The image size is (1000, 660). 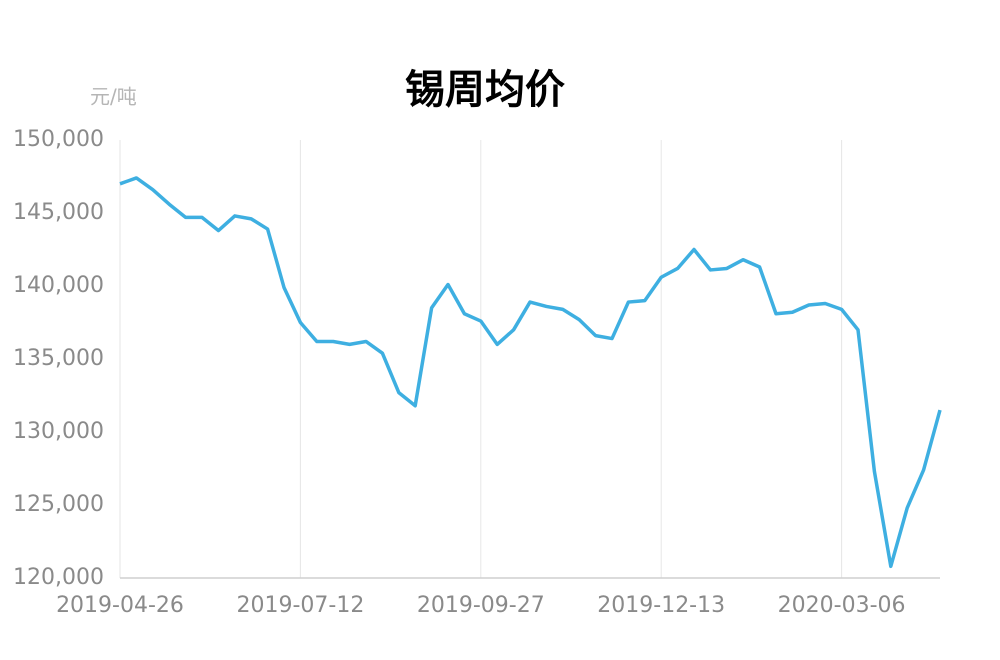 I want to click on x-tick-label: 2019-12-13, so click(x=661, y=605).